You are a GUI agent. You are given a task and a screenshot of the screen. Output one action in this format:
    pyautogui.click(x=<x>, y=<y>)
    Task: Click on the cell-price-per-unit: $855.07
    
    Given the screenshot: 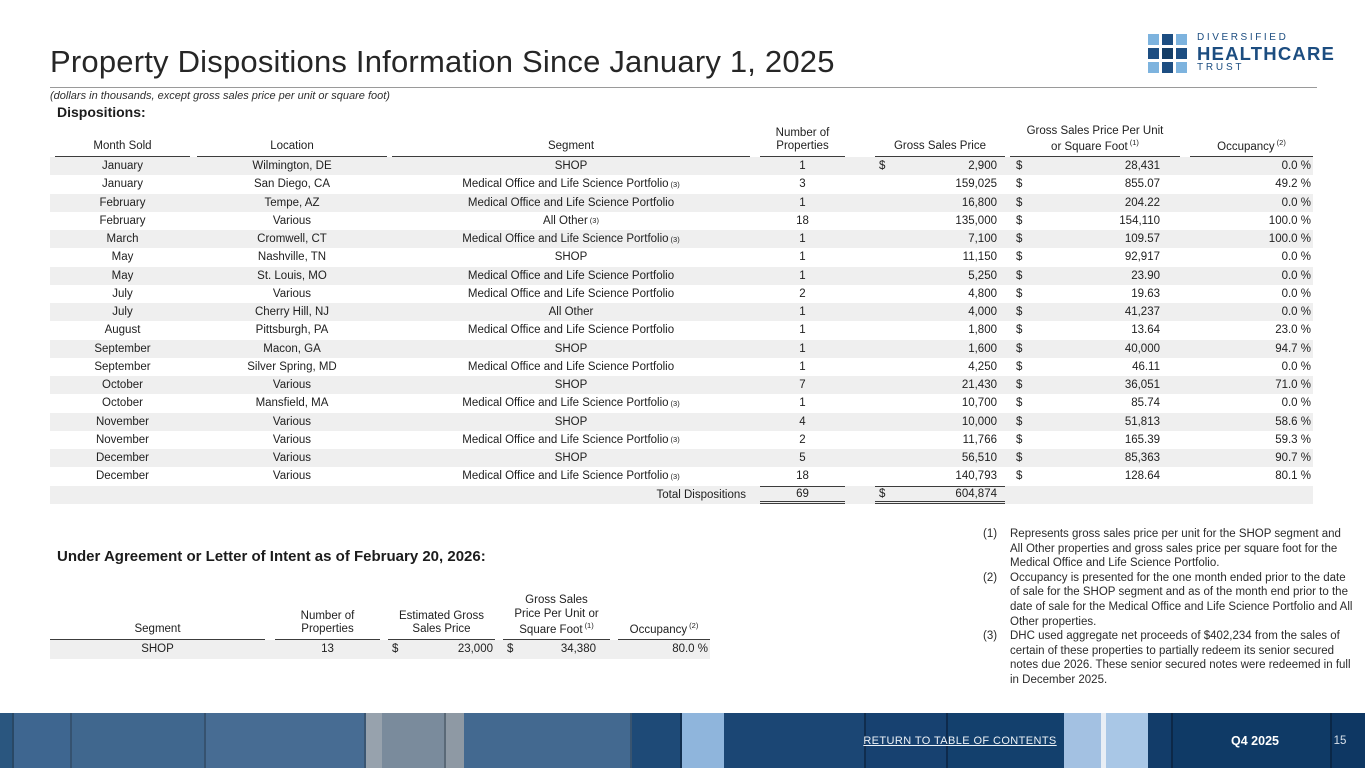 What is the action you would take?
    pyautogui.click(x=1088, y=184)
    